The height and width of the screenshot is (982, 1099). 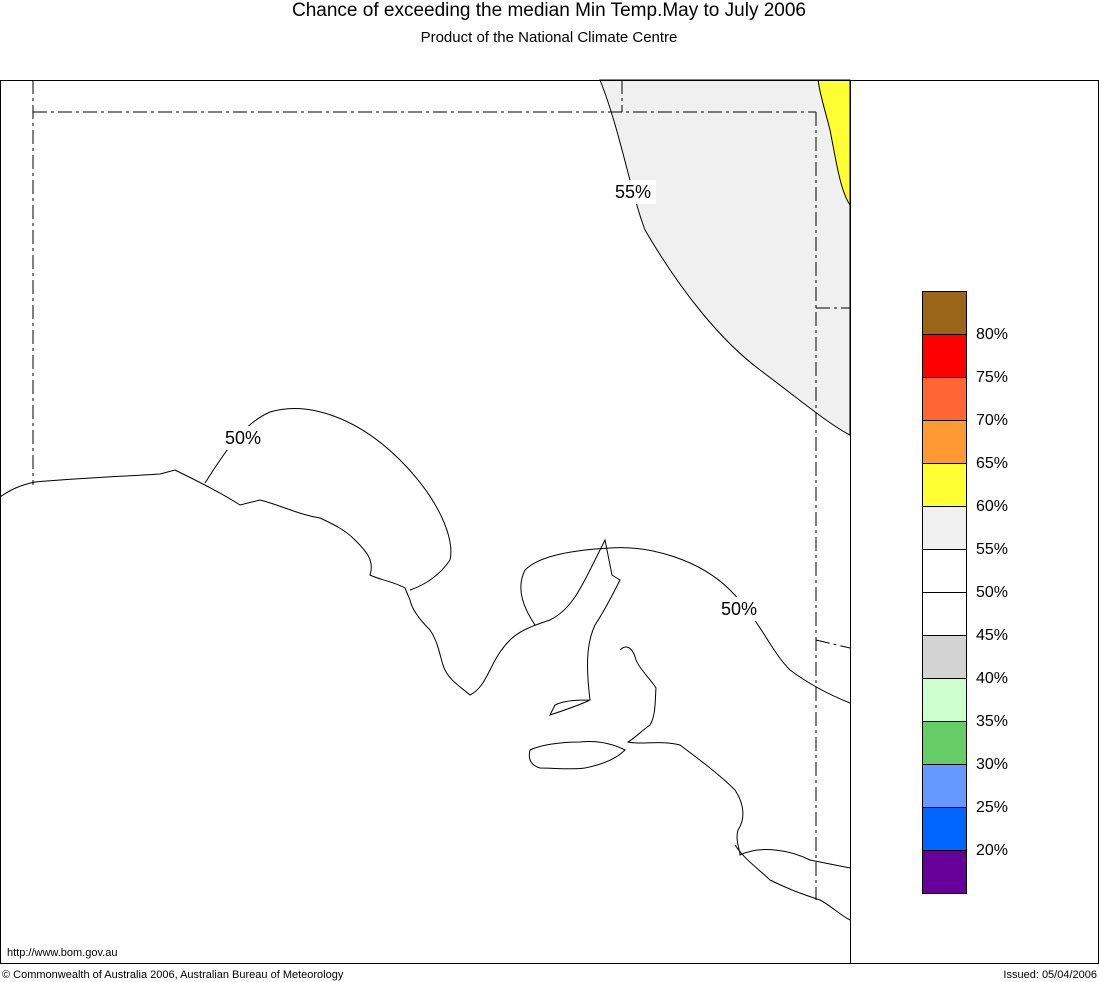 What do you see at coordinates (735, 783) in the screenshot?
I see `coastline-east` at bounding box center [735, 783].